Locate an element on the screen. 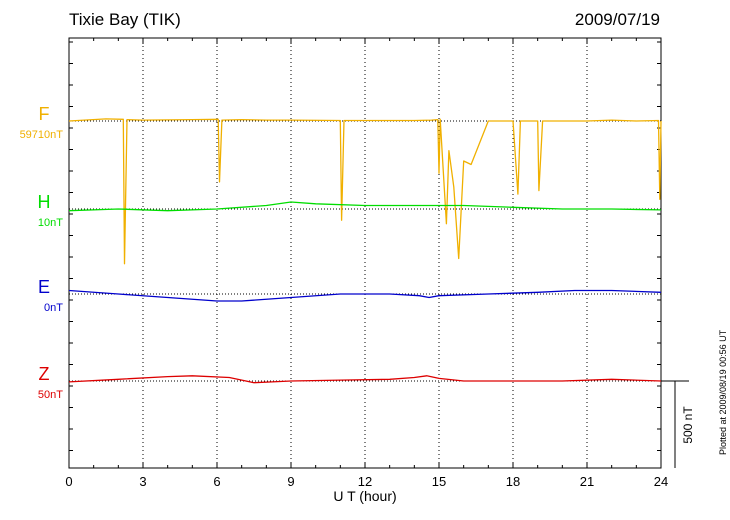  station-title: Tixie Bay (TIK) is located at coordinates (125, 19).